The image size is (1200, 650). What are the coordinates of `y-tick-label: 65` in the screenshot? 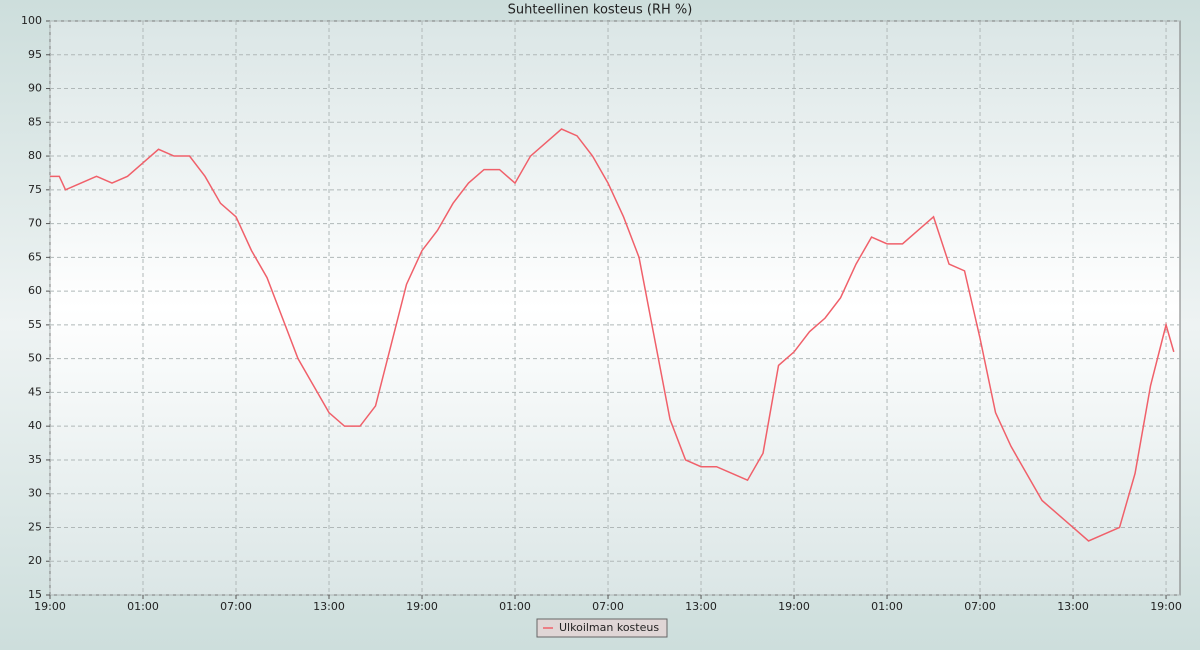 It's located at (35, 256).